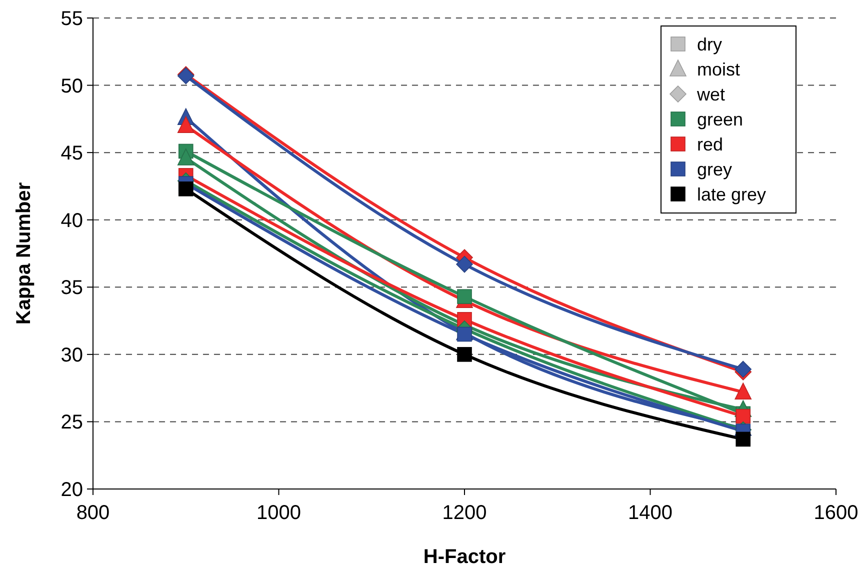 The image size is (864, 575). Describe the element at coordinates (71, 86) in the screenshot. I see `y-tick-label: 50` at that location.